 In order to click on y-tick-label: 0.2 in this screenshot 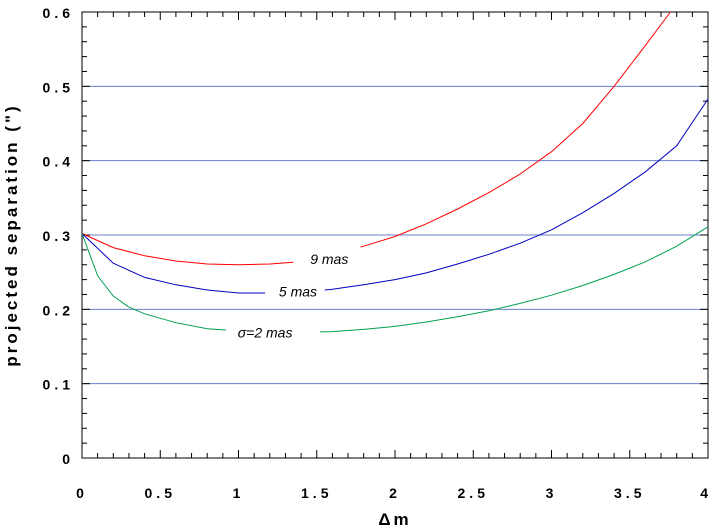, I will do `click(58, 310)`.